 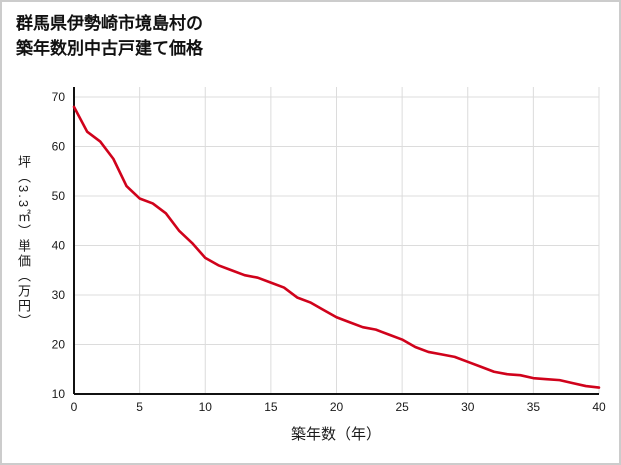 I want to click on y-tick-label: 20, so click(x=59, y=345).